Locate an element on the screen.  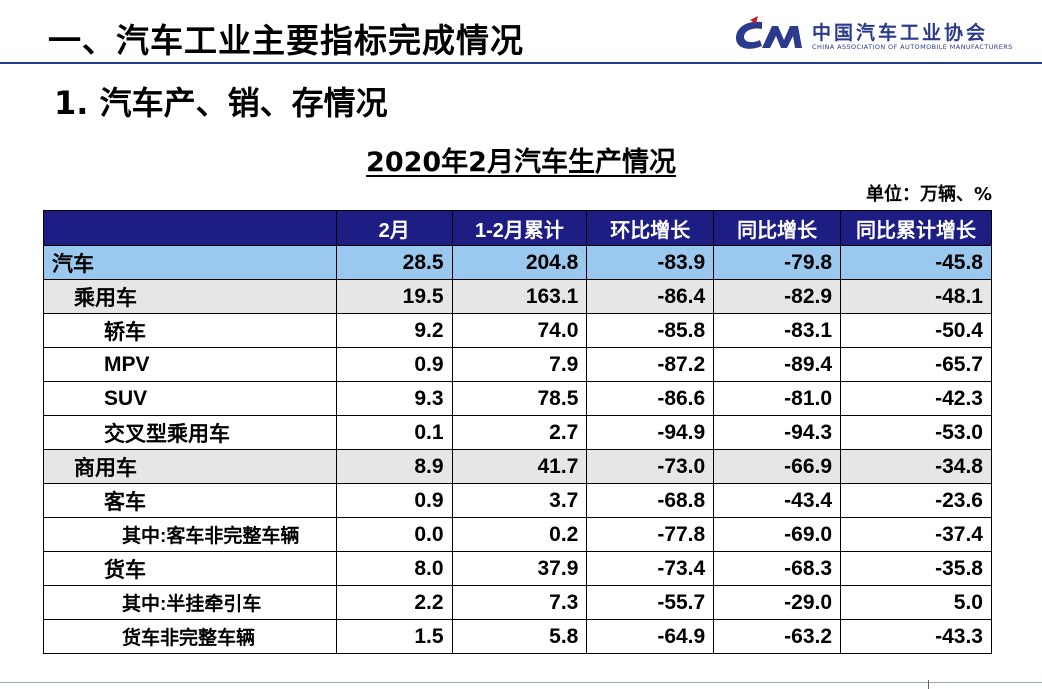
table-row: 汽车 28.5 204.8 -83.9 -79.8 -45.8 is located at coordinates (517, 262).